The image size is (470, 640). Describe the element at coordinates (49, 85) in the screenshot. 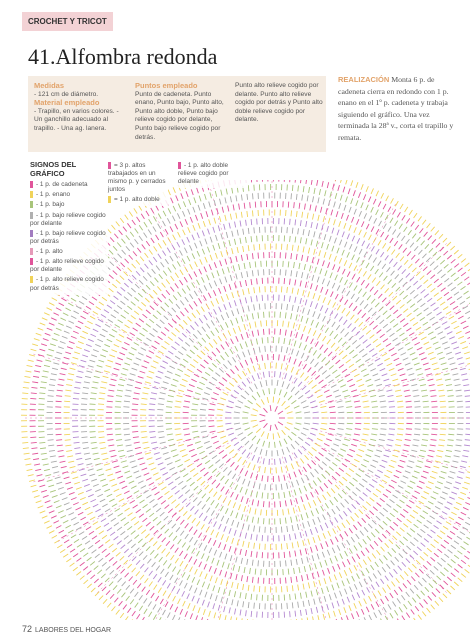

I see `label: Medidas` at that location.